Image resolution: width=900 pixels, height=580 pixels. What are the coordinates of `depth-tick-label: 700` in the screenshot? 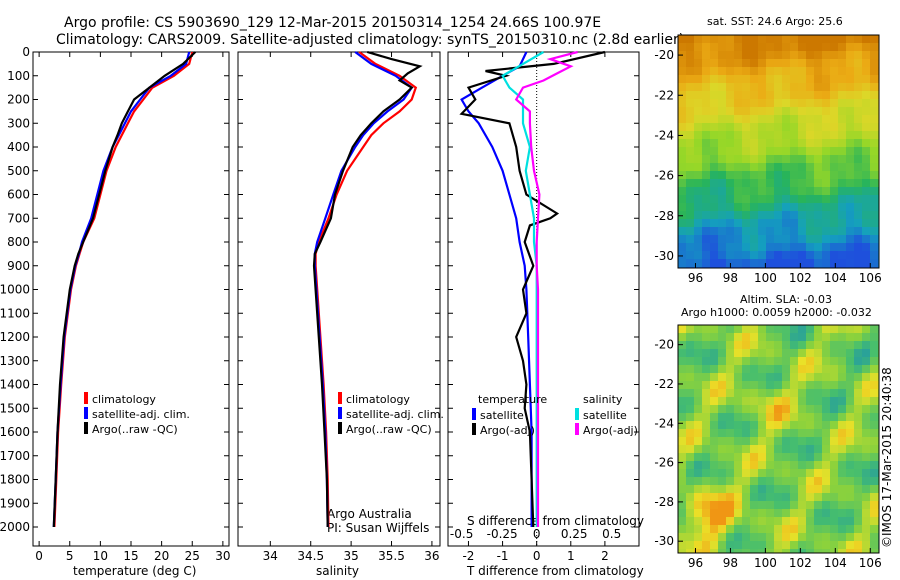 It's located at (18, 218).